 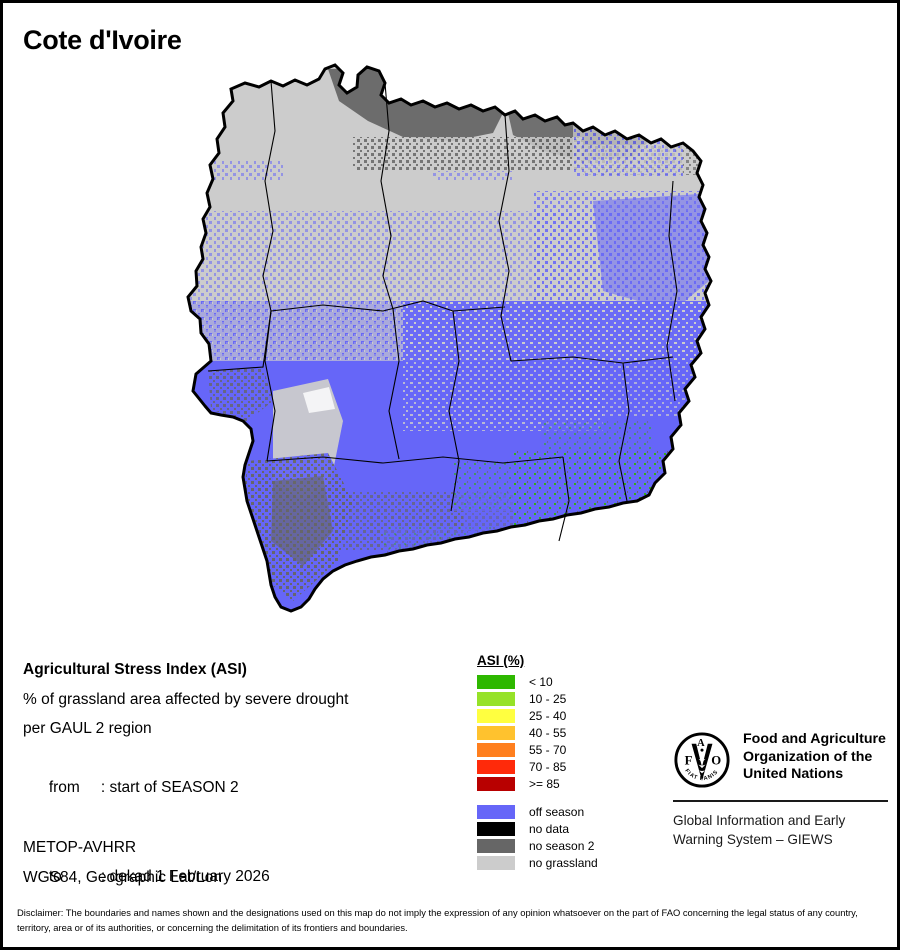 What do you see at coordinates (549, 828) in the screenshot?
I see `legend-label-status-1: no data` at bounding box center [549, 828].